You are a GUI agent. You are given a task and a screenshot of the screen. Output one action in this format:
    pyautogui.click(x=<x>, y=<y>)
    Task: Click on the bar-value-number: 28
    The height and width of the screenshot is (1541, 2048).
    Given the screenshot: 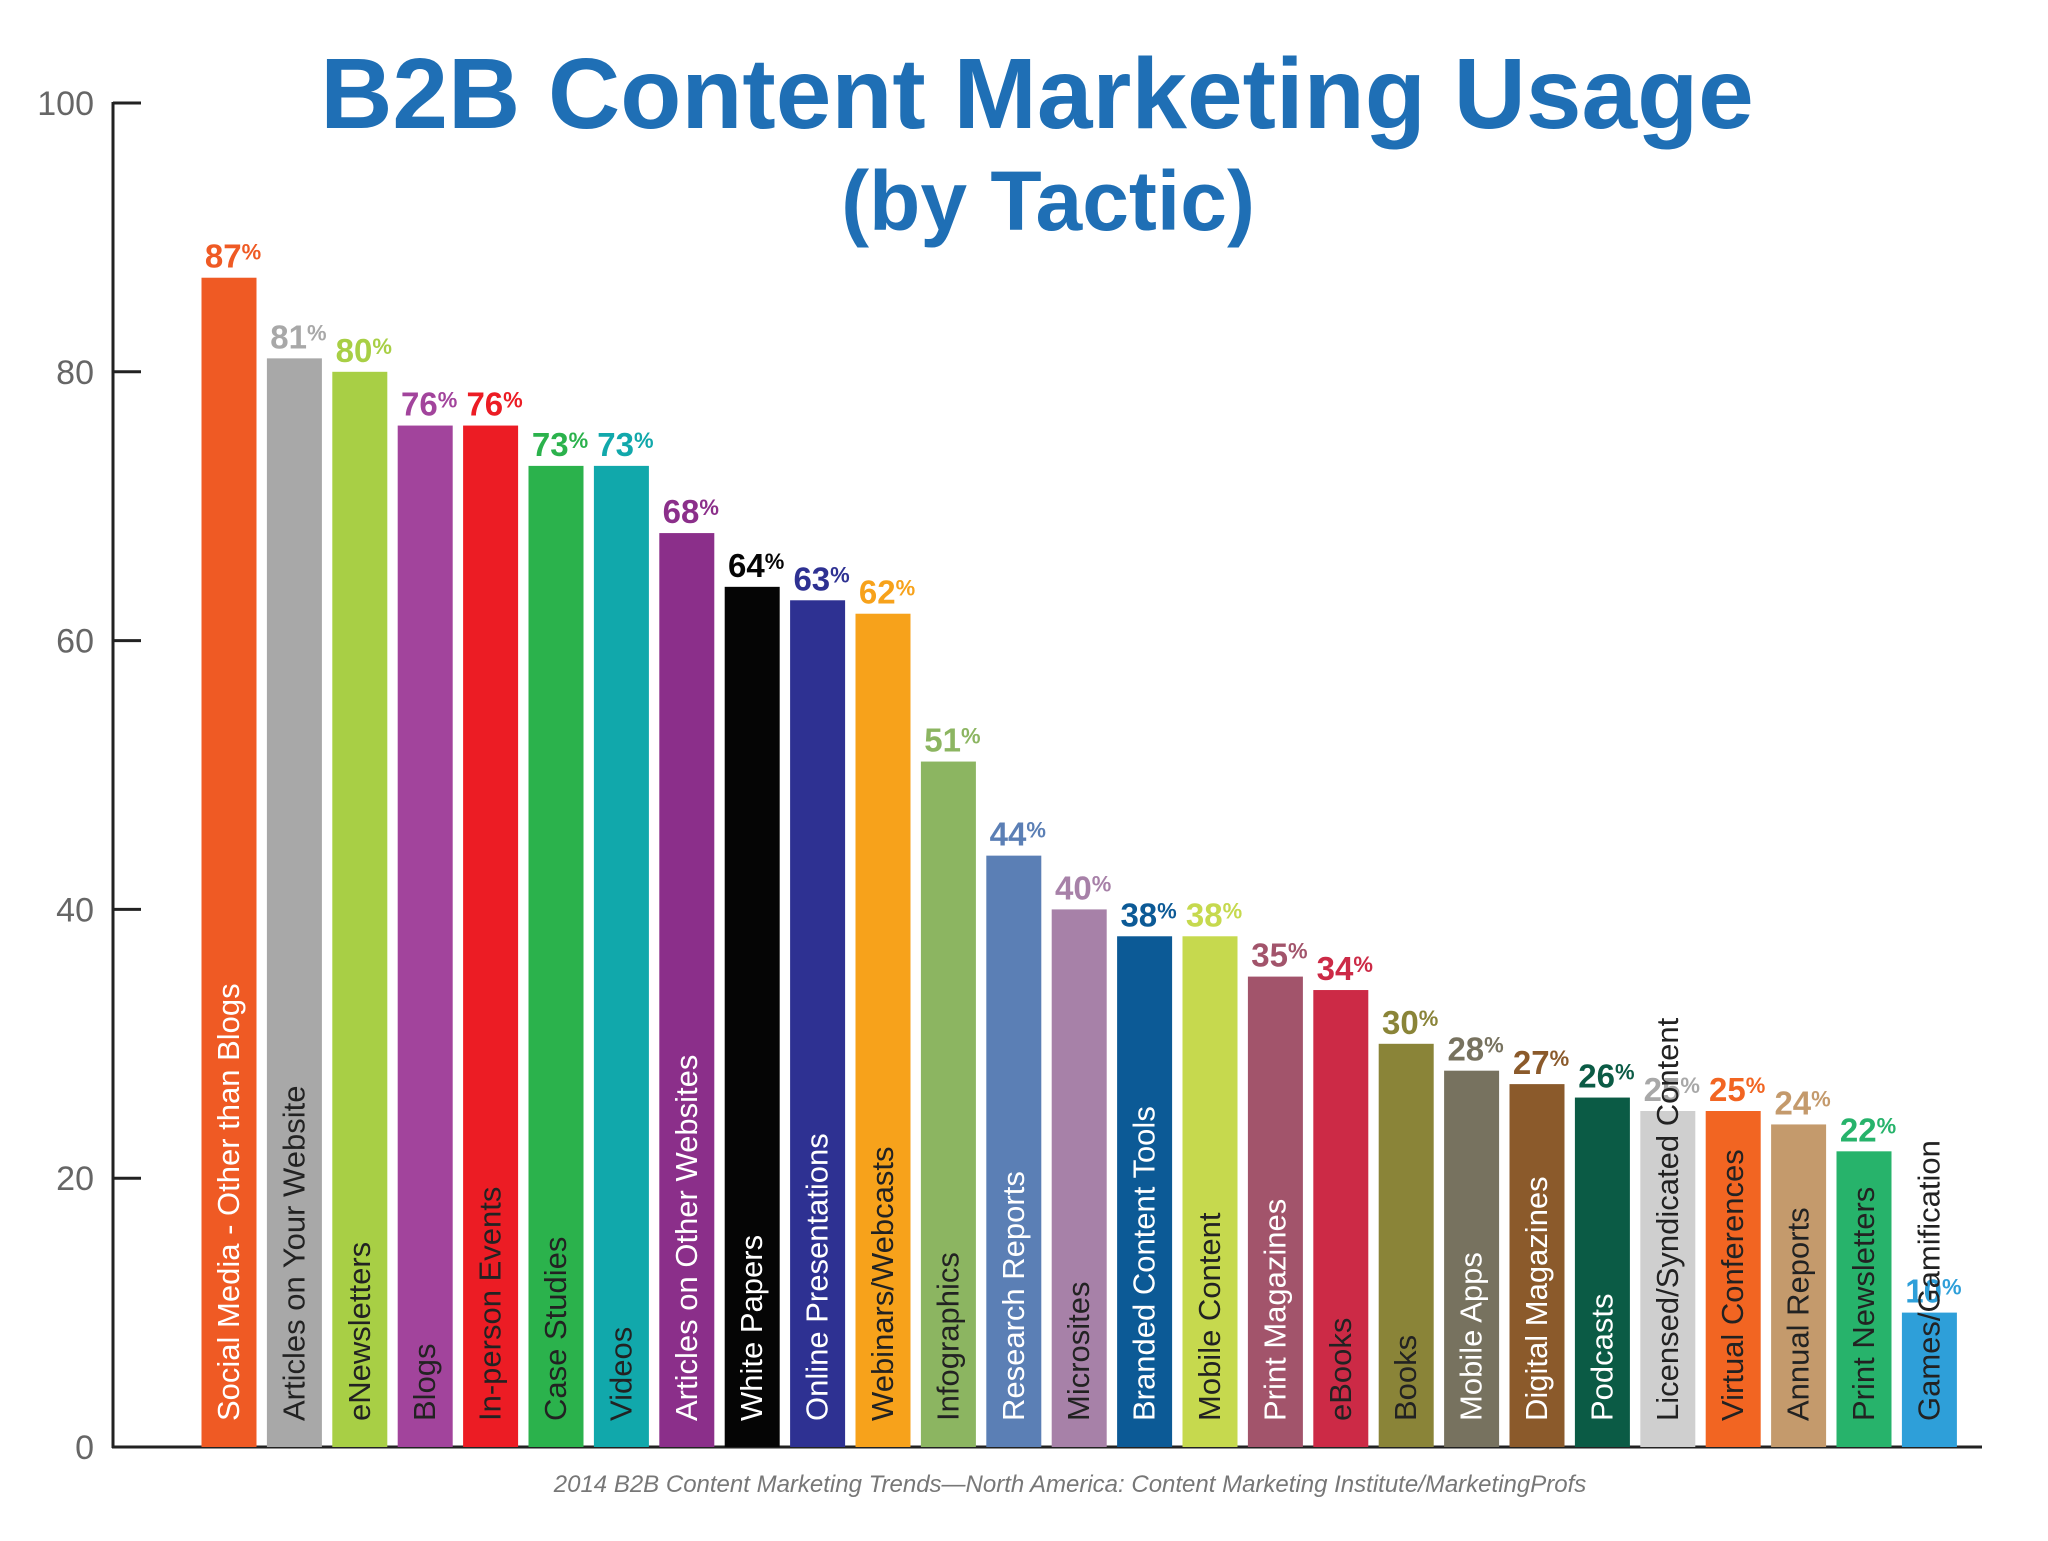 What is the action you would take?
    pyautogui.click(x=1465, y=1049)
    